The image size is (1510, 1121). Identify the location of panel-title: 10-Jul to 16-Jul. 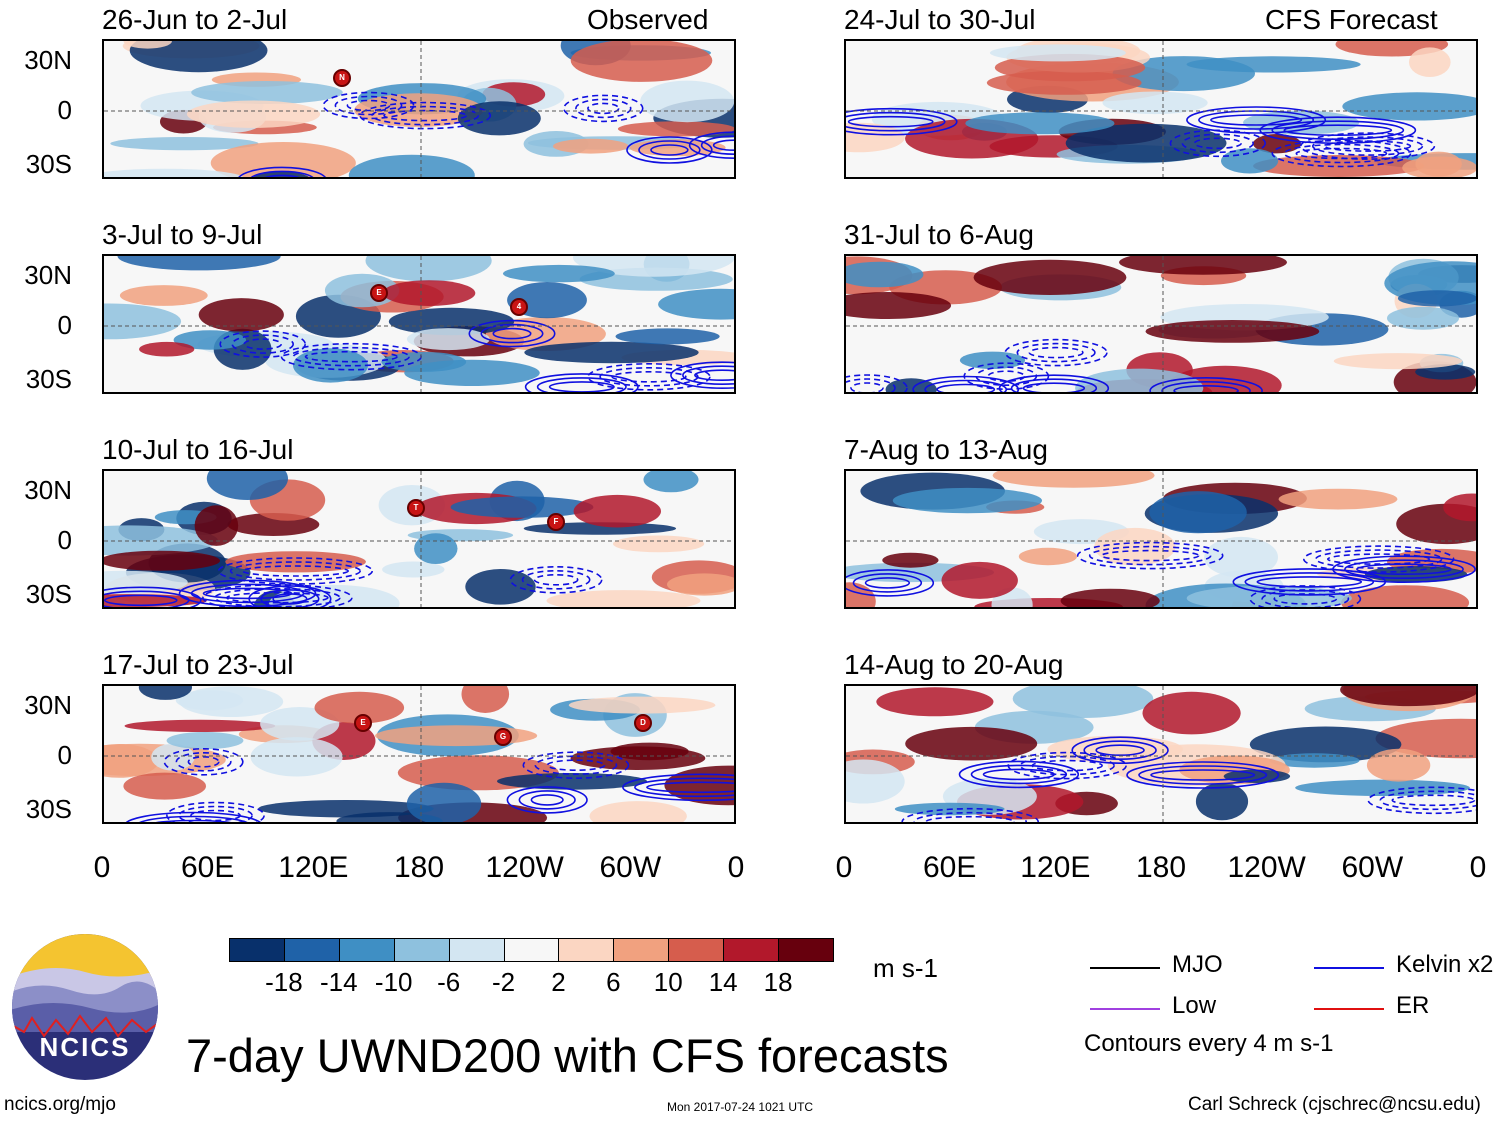
(198, 449).